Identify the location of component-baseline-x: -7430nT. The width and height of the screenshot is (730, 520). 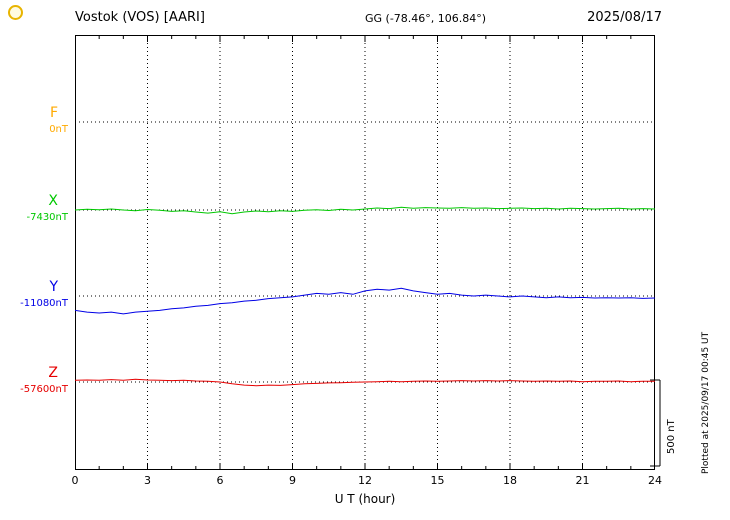
(47, 217).